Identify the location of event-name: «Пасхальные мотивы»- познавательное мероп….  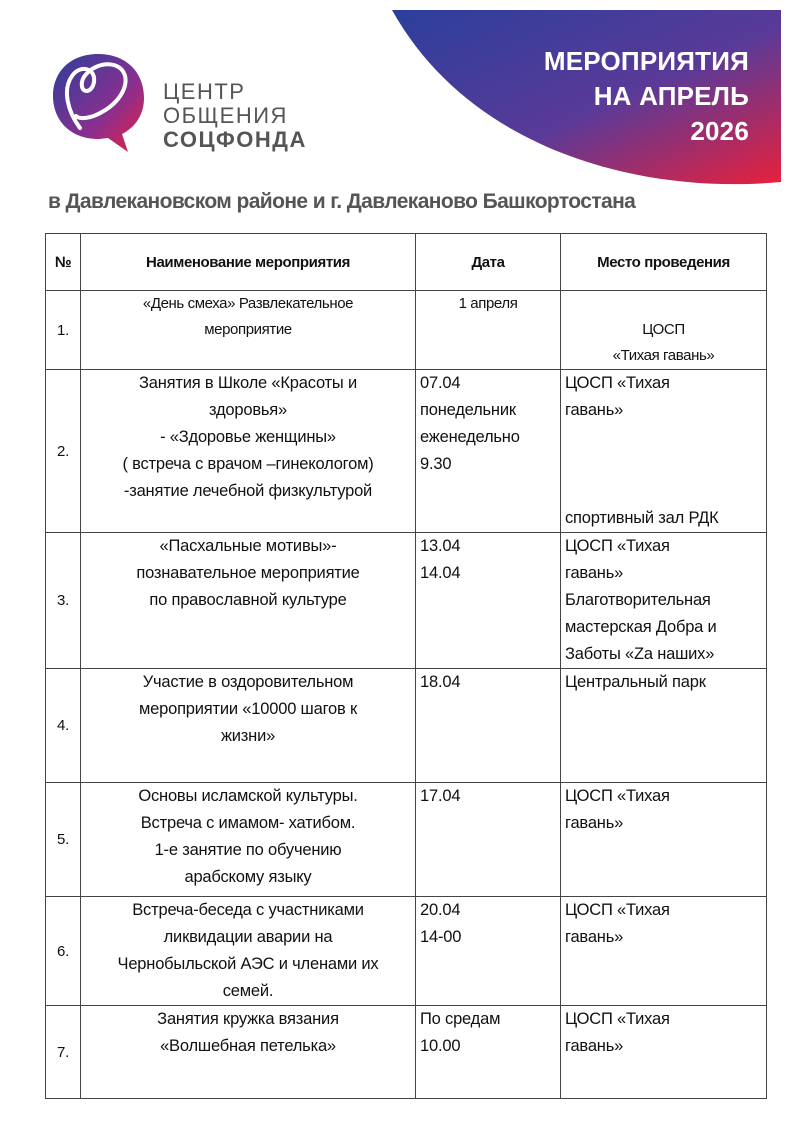
(248, 600).